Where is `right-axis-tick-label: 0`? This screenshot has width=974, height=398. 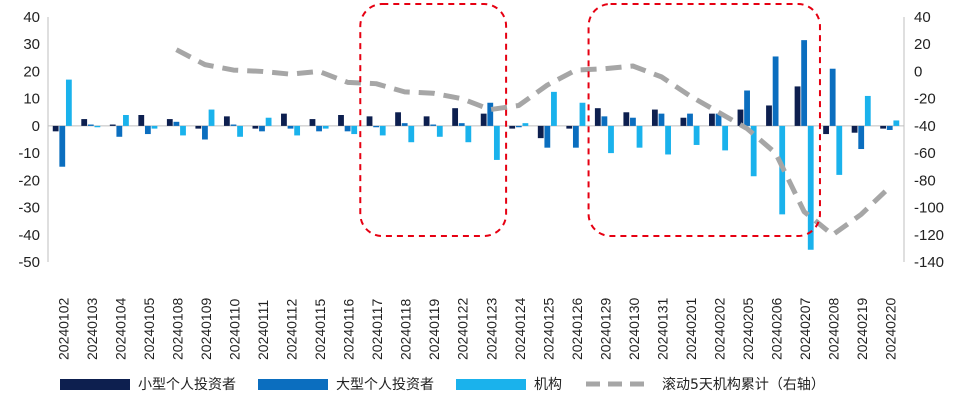 right-axis-tick-label: 0 is located at coordinates (918, 71).